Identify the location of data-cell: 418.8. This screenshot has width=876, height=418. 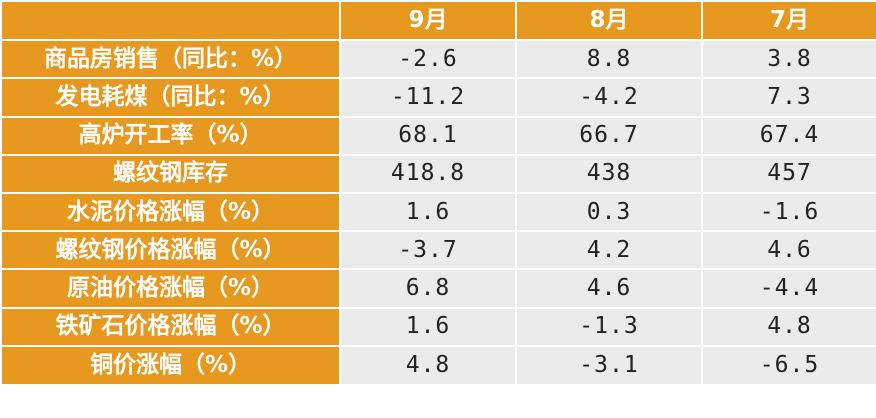
(427, 174).